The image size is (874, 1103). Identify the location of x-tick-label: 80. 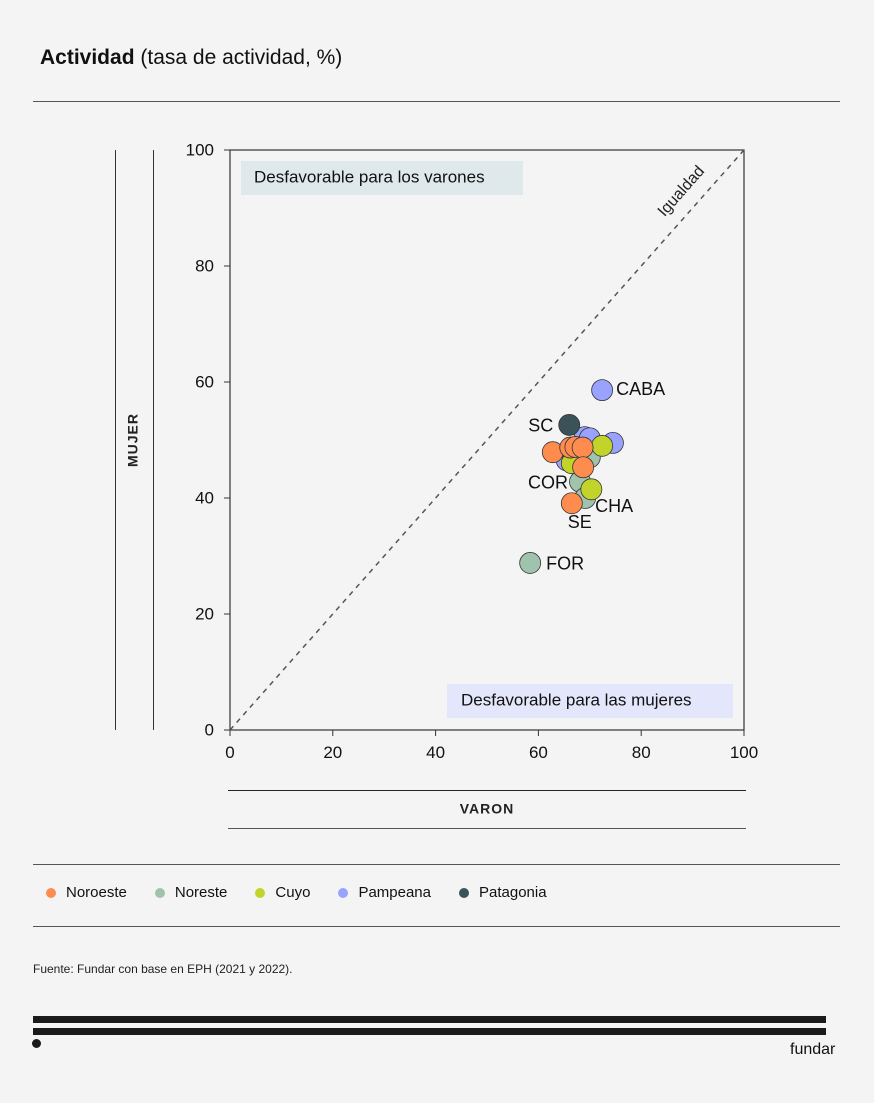
(641, 752).